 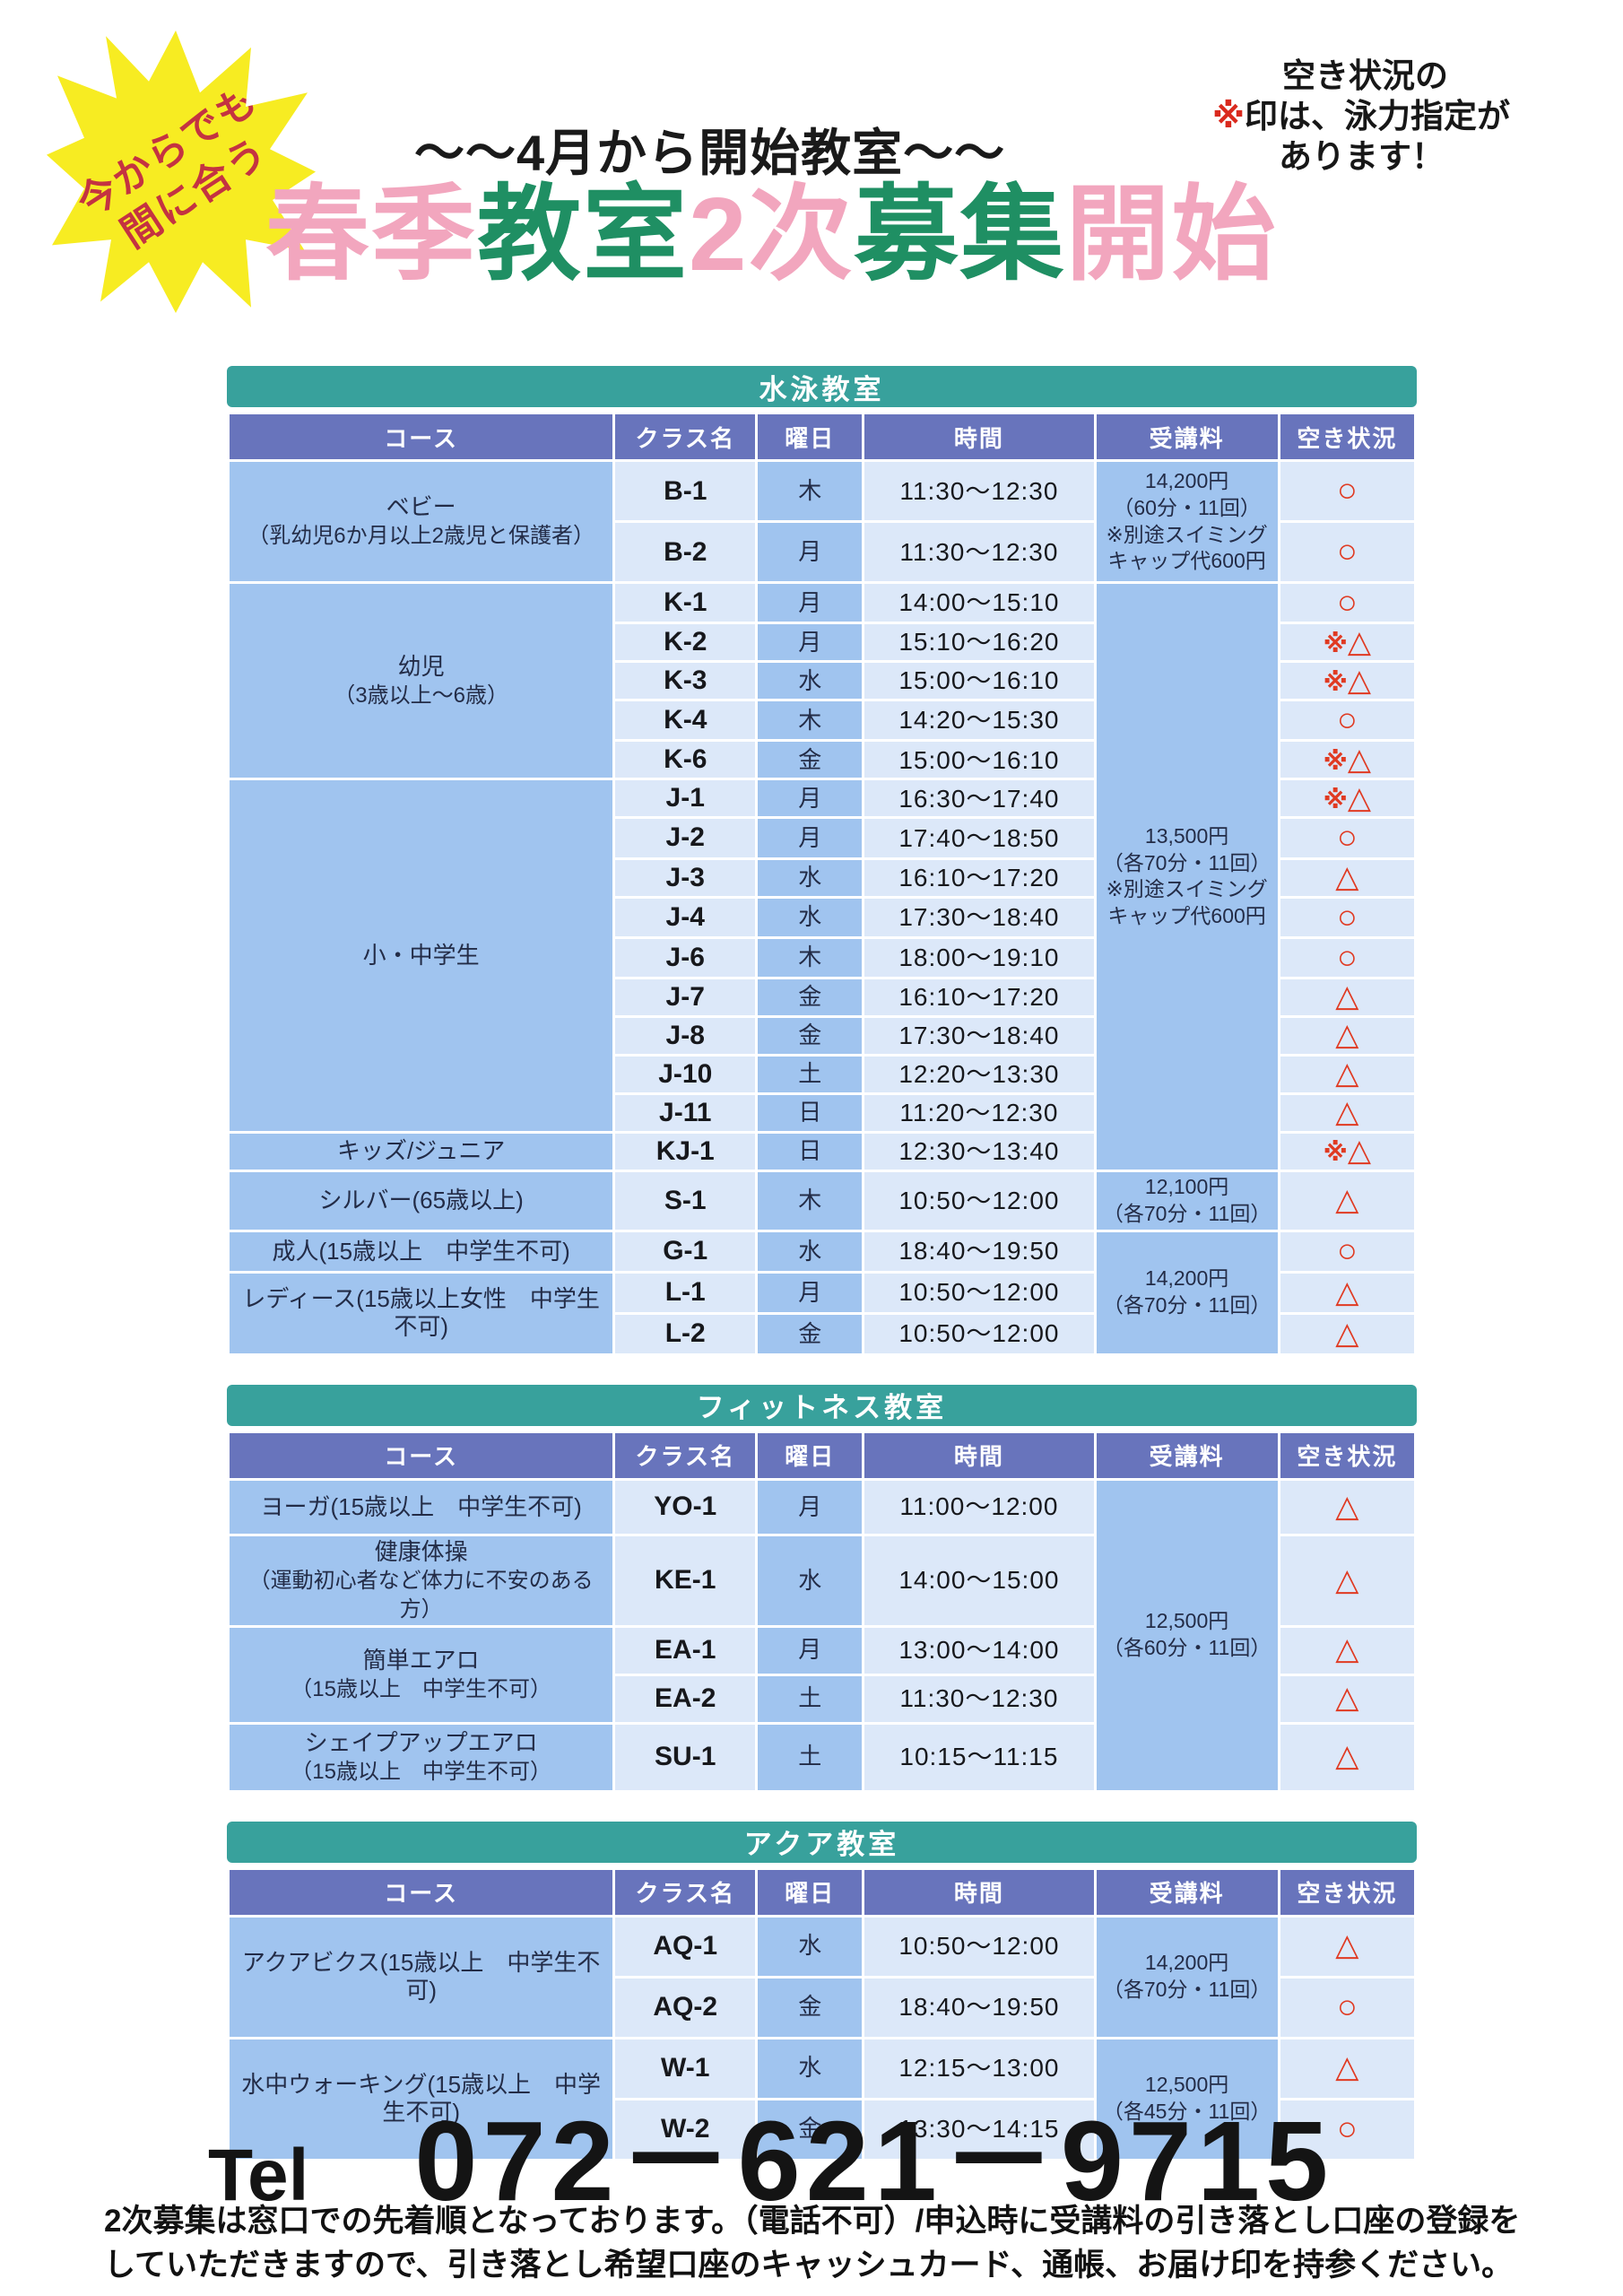 I want to click on column-header: コース, so click(x=421, y=1892).